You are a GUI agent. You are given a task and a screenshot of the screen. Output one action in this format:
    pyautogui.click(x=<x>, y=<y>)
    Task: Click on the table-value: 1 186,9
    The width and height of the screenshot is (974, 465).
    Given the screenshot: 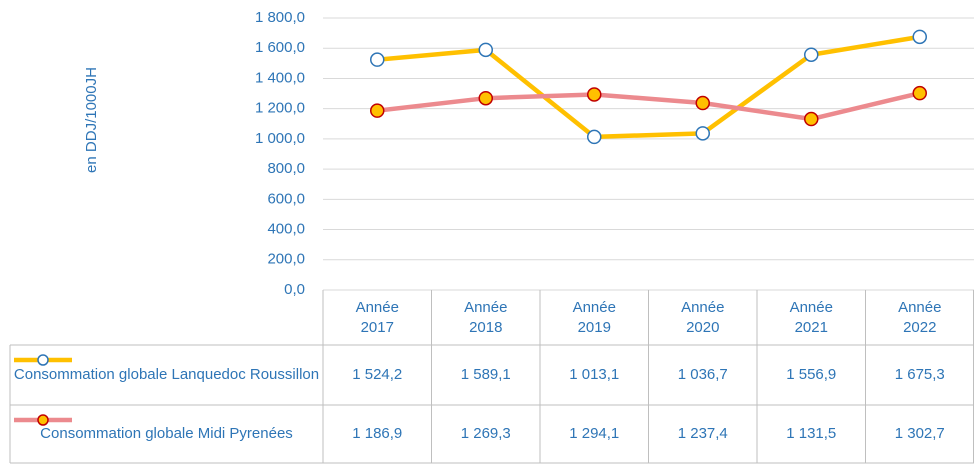 What is the action you would take?
    pyautogui.click(x=377, y=433)
    